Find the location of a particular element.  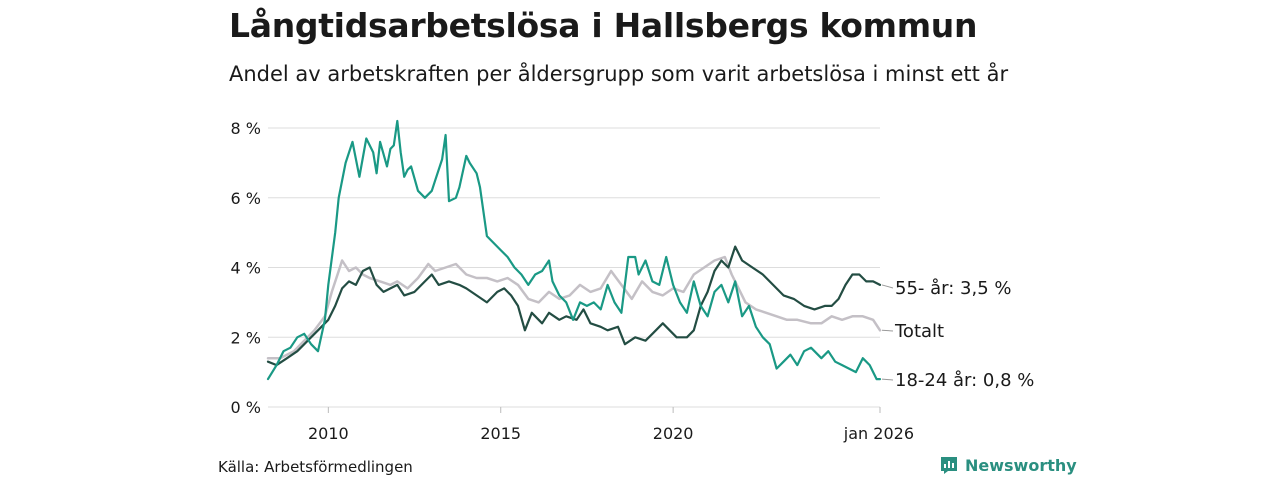

series-line-totalt is located at coordinates (574, 307).